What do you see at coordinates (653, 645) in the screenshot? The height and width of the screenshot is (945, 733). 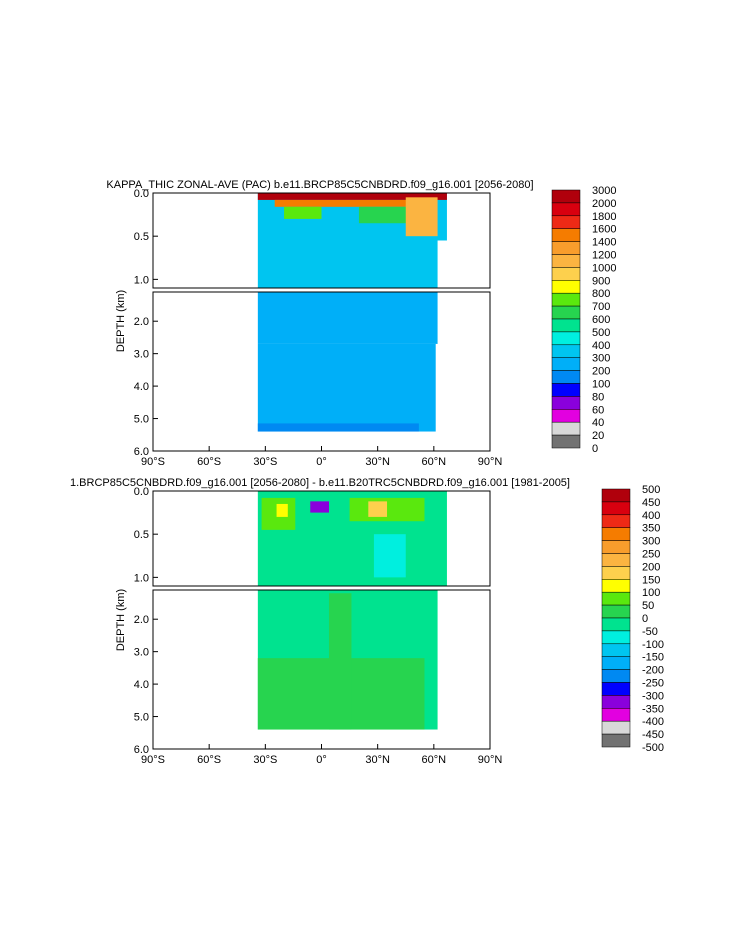 I see `colorbar-label: -100` at bounding box center [653, 645].